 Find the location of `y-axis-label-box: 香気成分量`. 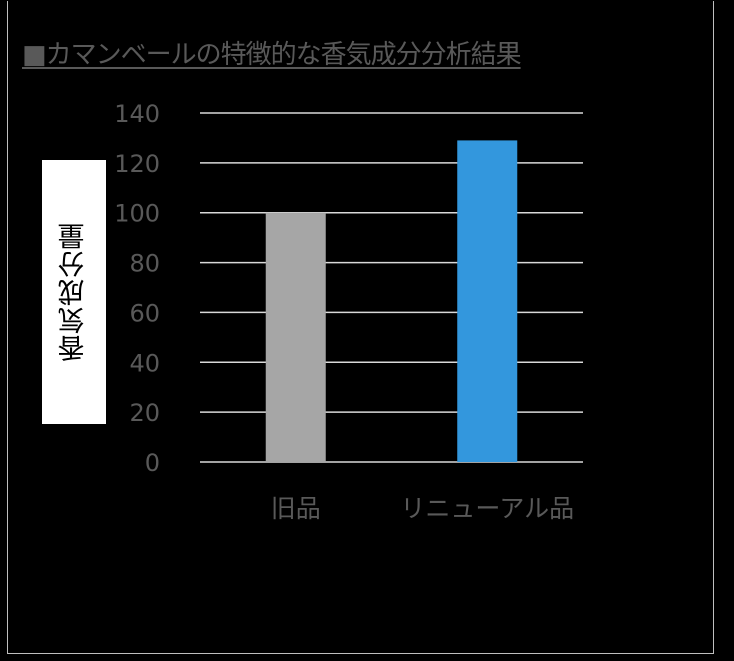

y-axis-label-box: 香気成分量 is located at coordinates (74, 292).